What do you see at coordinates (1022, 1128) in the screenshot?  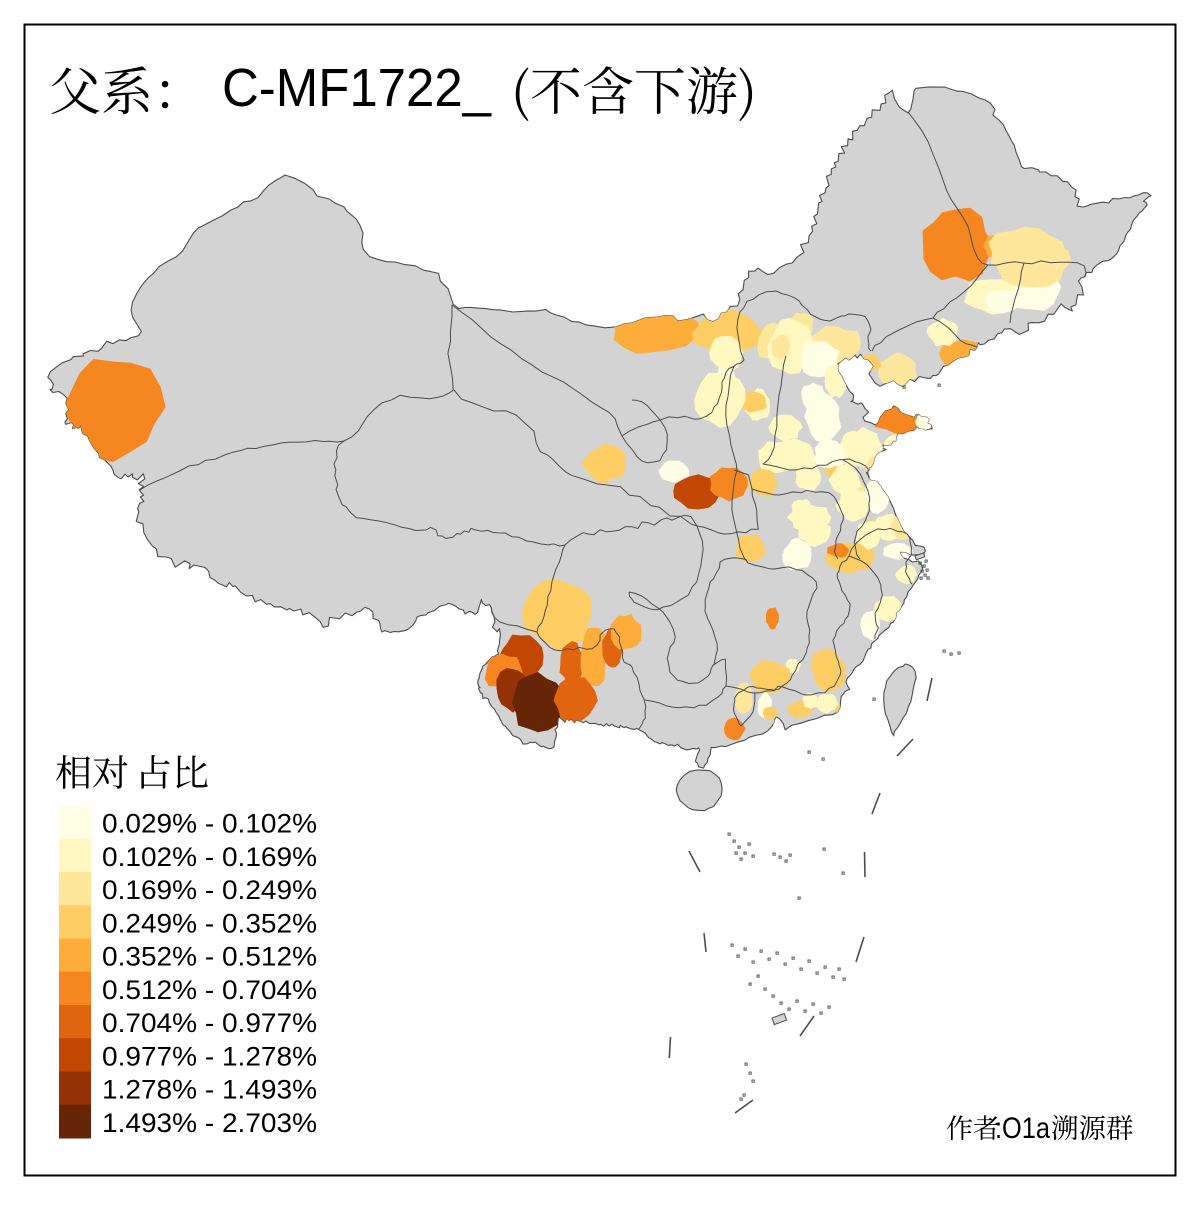 I see `svg-text: :O1a` at bounding box center [1022, 1128].